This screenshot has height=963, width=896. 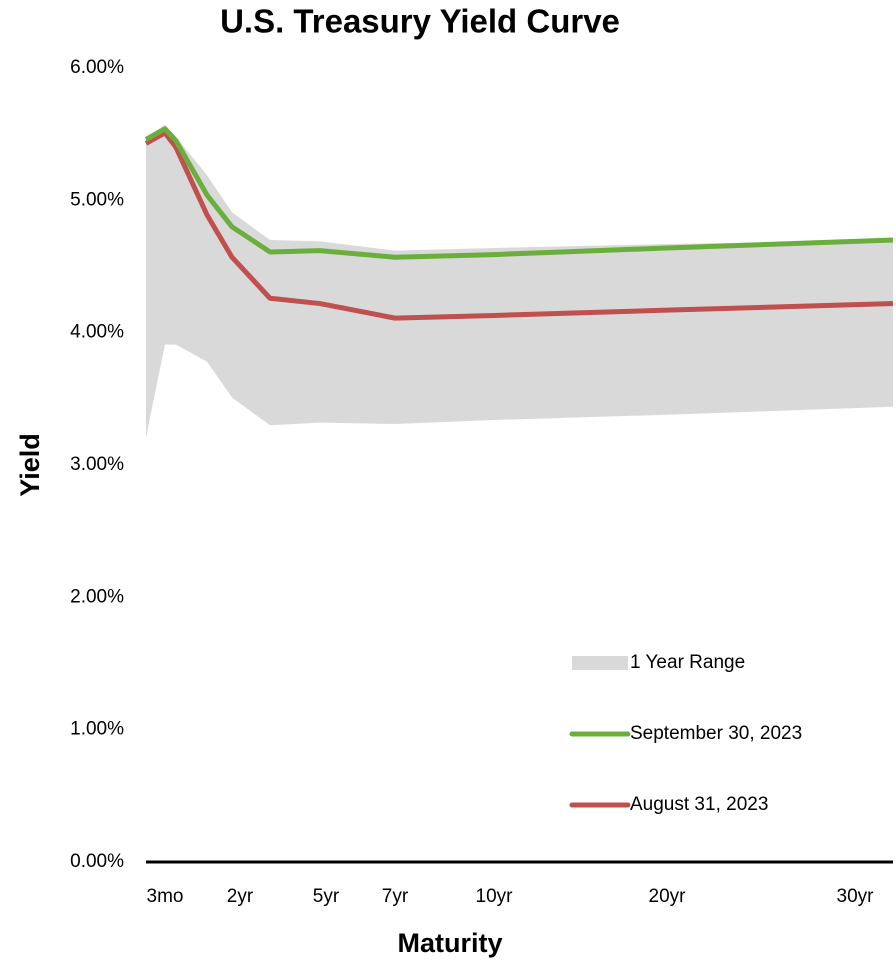 What do you see at coordinates (519, 193) in the screenshot?
I see `series-line` at bounding box center [519, 193].